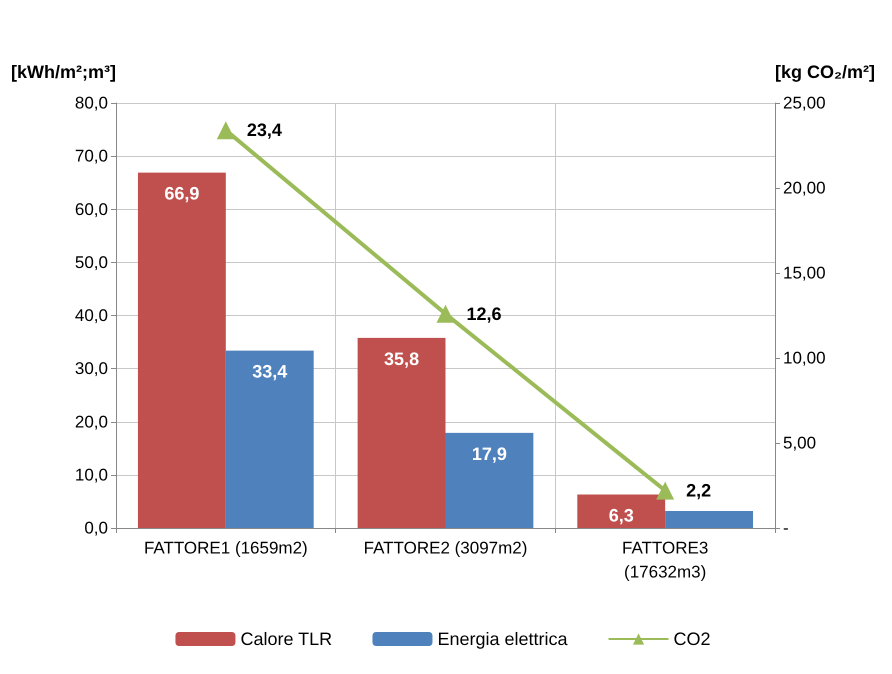  What do you see at coordinates (91, 262) in the screenshot?
I see `y-tick-label: 50,0` at bounding box center [91, 262].